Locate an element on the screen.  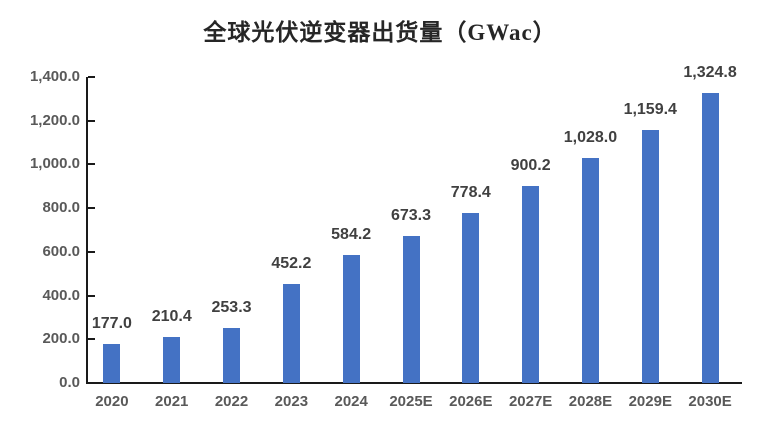
bar-2022 is located at coordinates (232, 355).